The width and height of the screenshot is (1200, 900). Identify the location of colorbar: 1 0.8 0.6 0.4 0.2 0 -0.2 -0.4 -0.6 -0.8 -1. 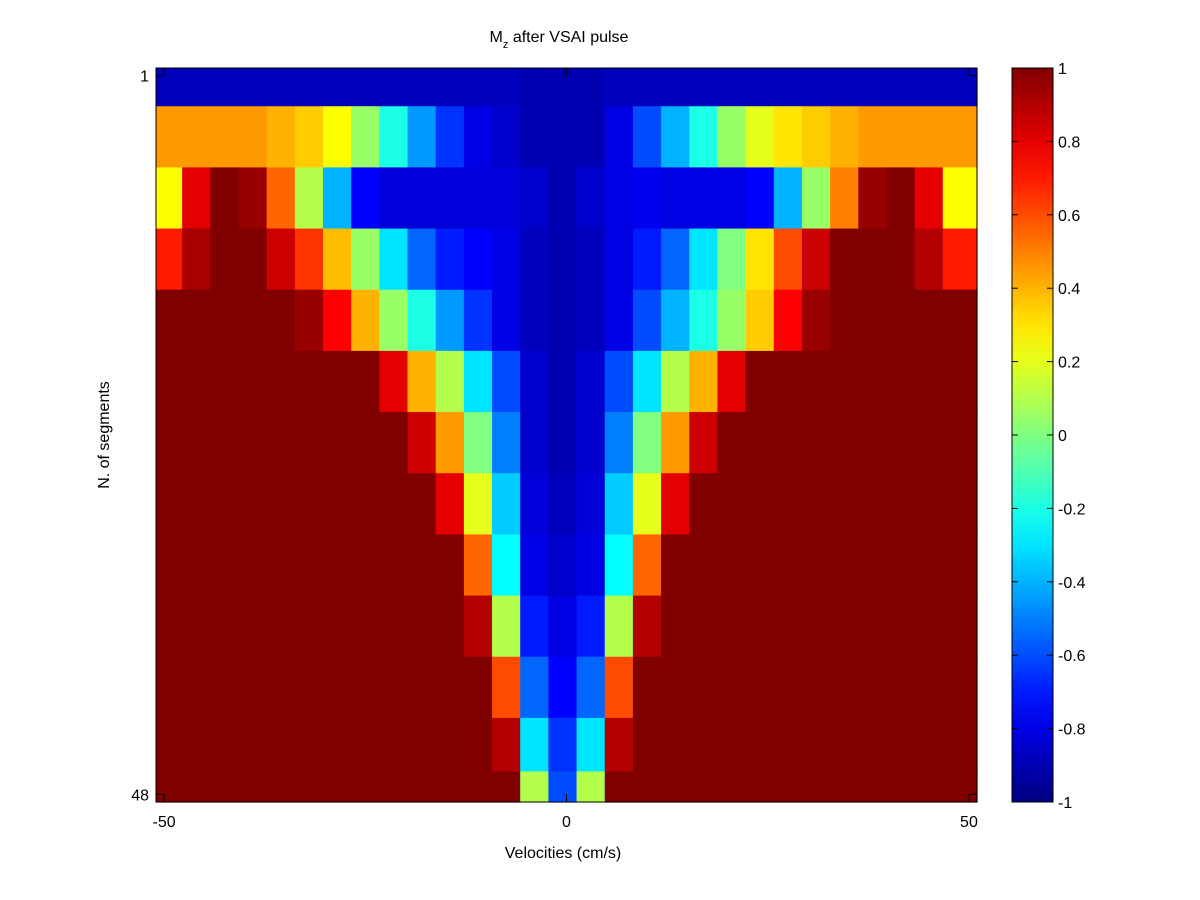
(1048, 436).